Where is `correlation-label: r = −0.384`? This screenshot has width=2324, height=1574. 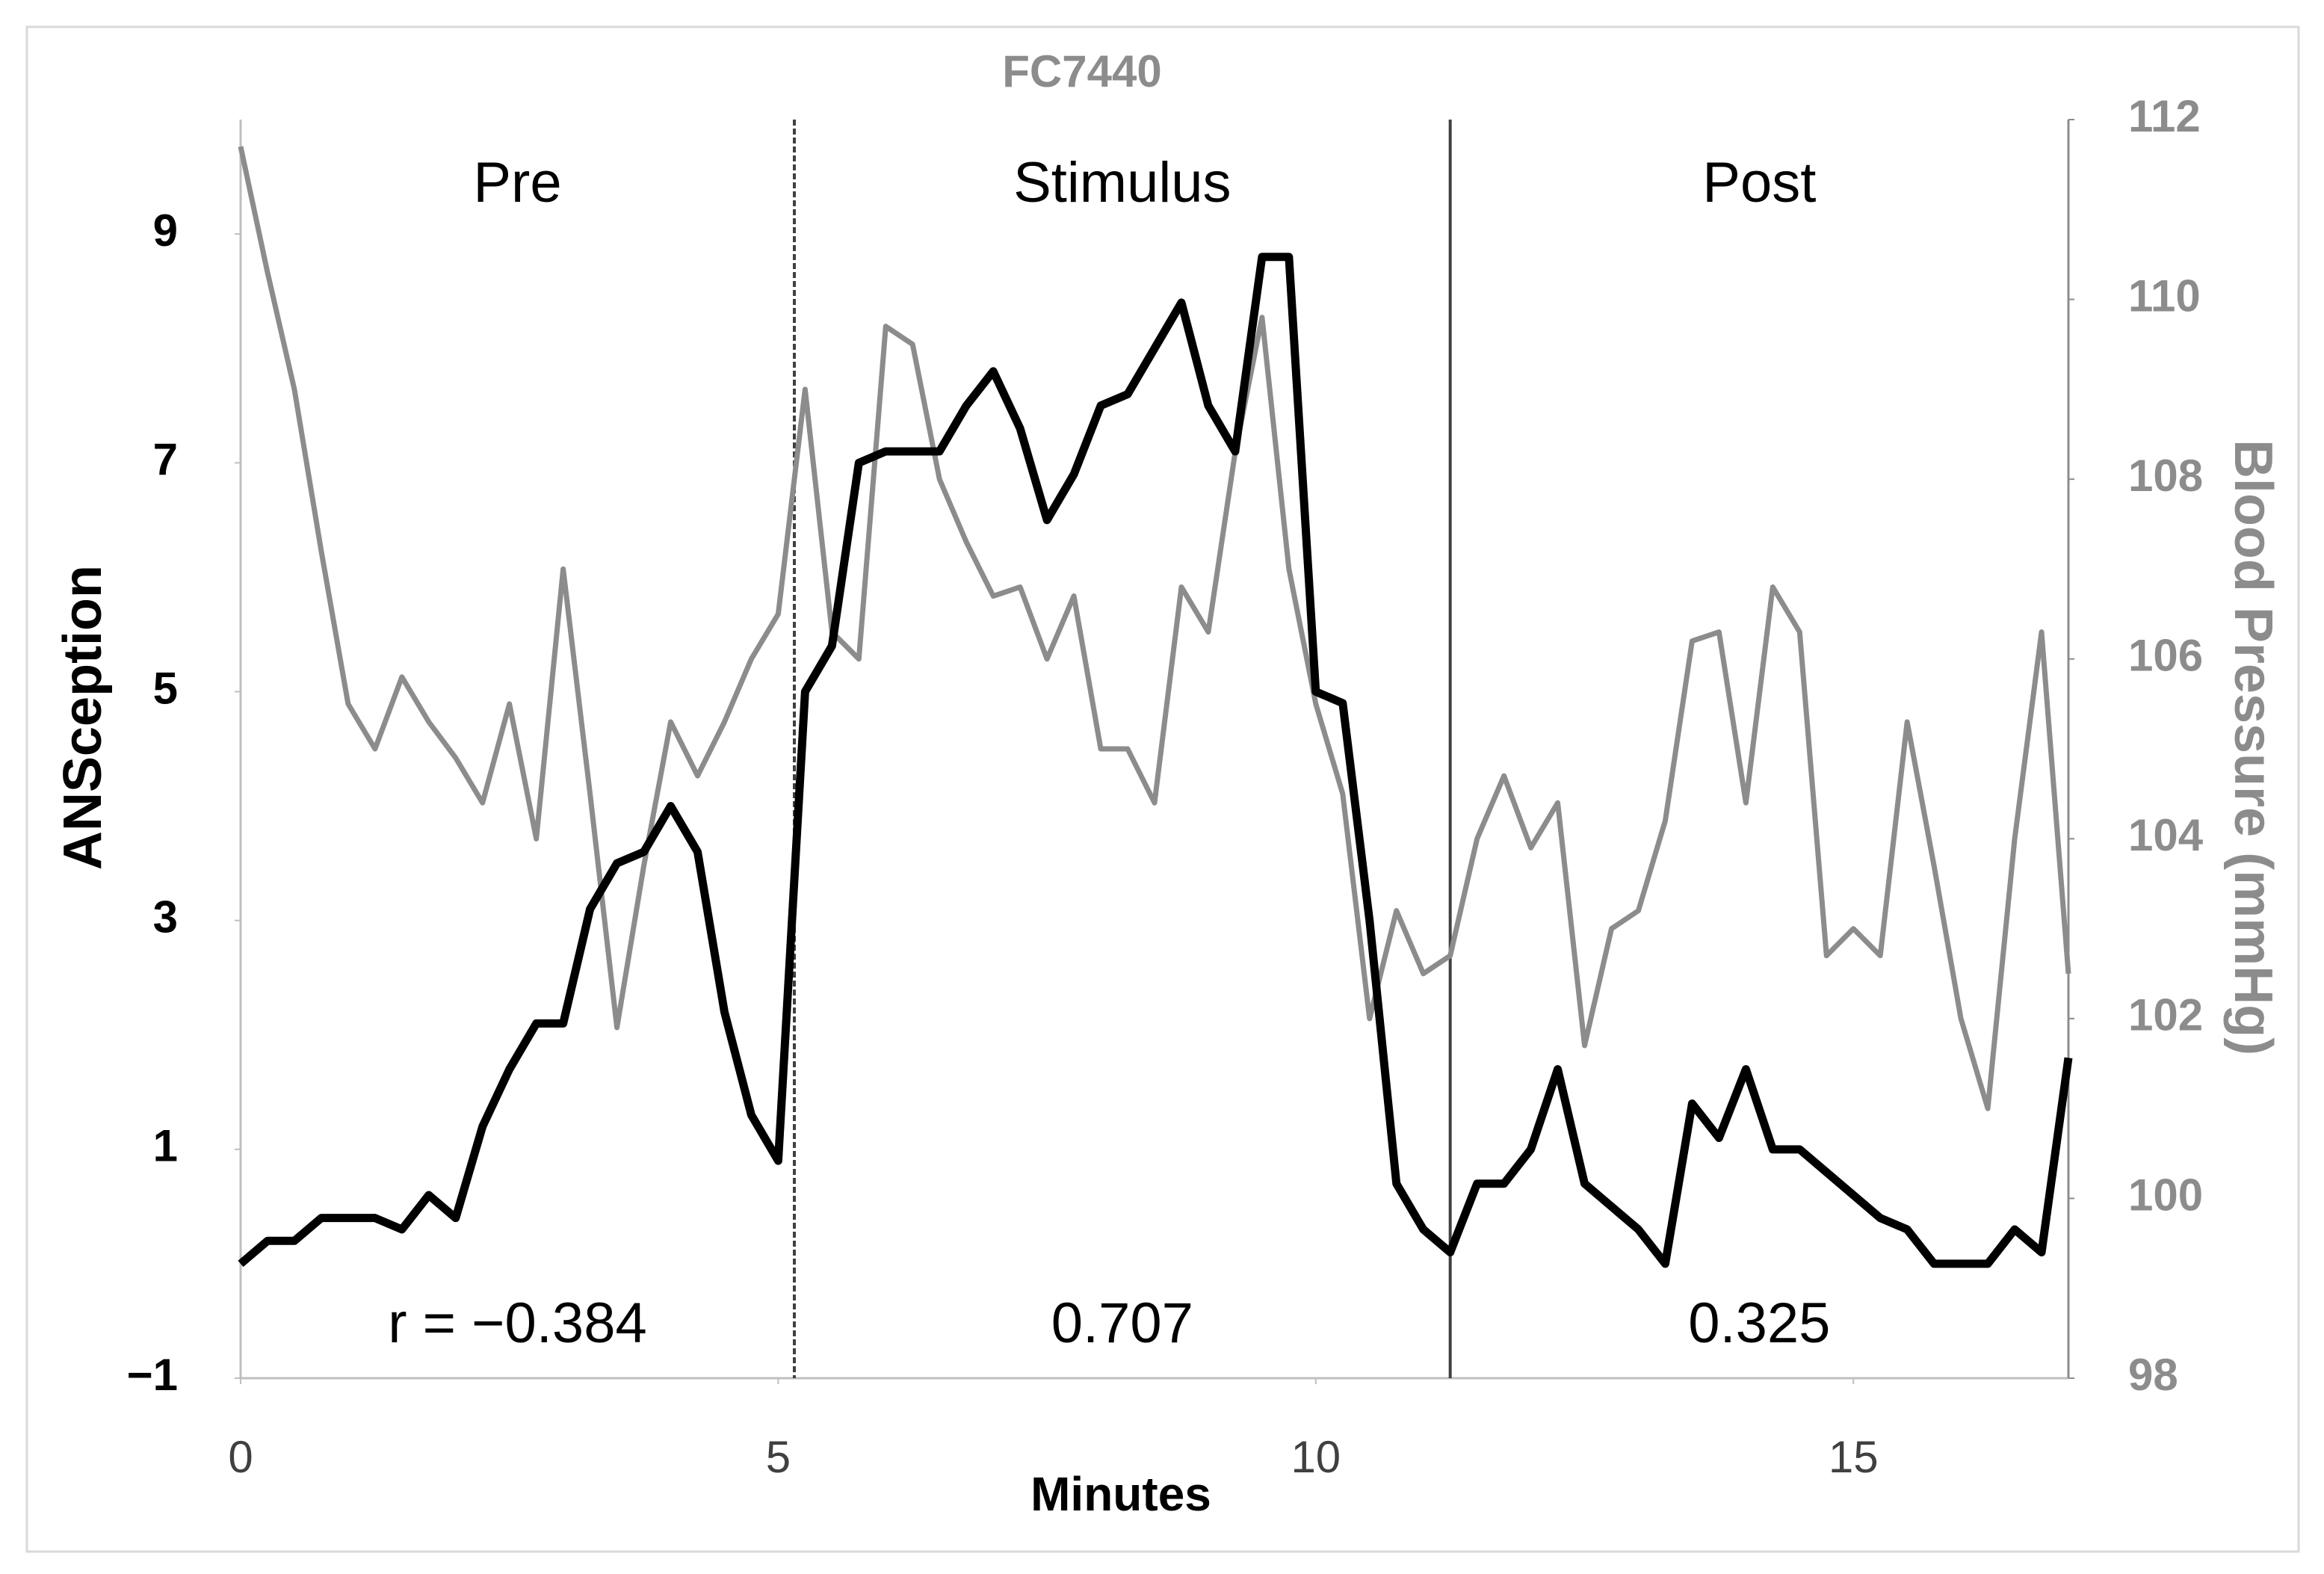 correlation-label: r = −0.384 is located at coordinates (517, 1323).